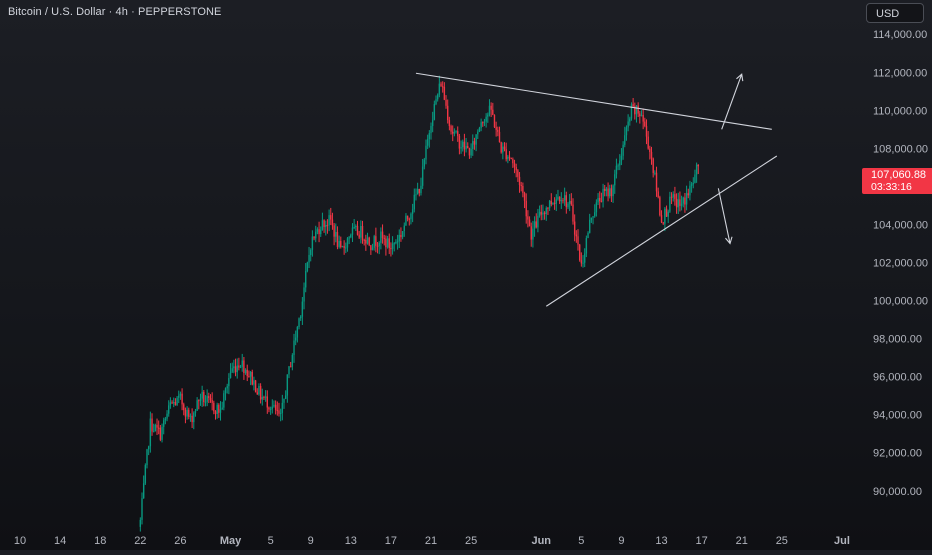 The width and height of the screenshot is (932, 555). I want to click on time-axis-label: 22, so click(140, 541).